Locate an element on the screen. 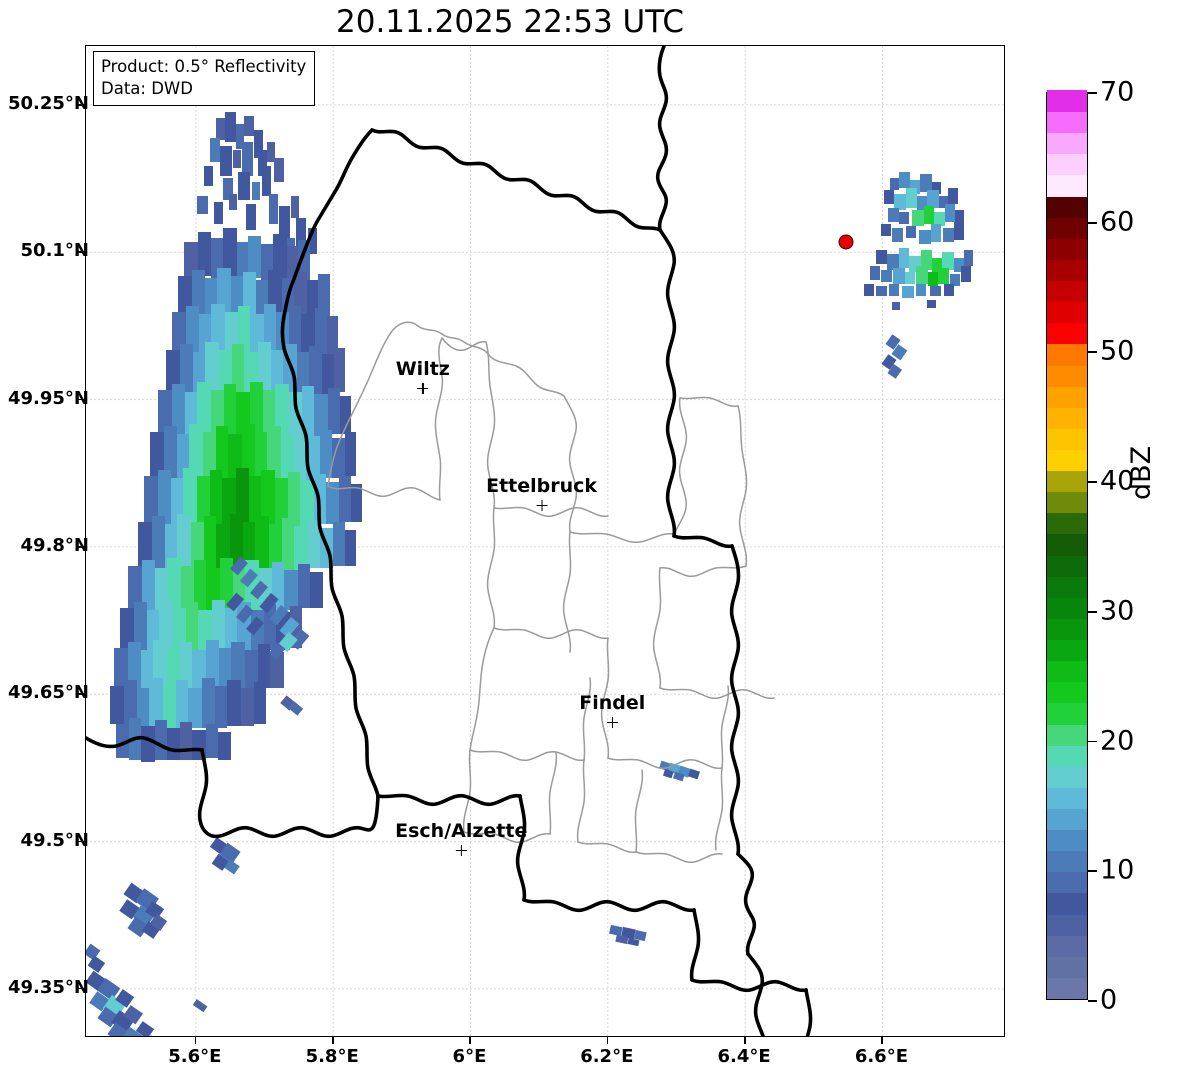 The image size is (1184, 1081). colorbar-tick-label: 50 is located at coordinates (1117, 351).